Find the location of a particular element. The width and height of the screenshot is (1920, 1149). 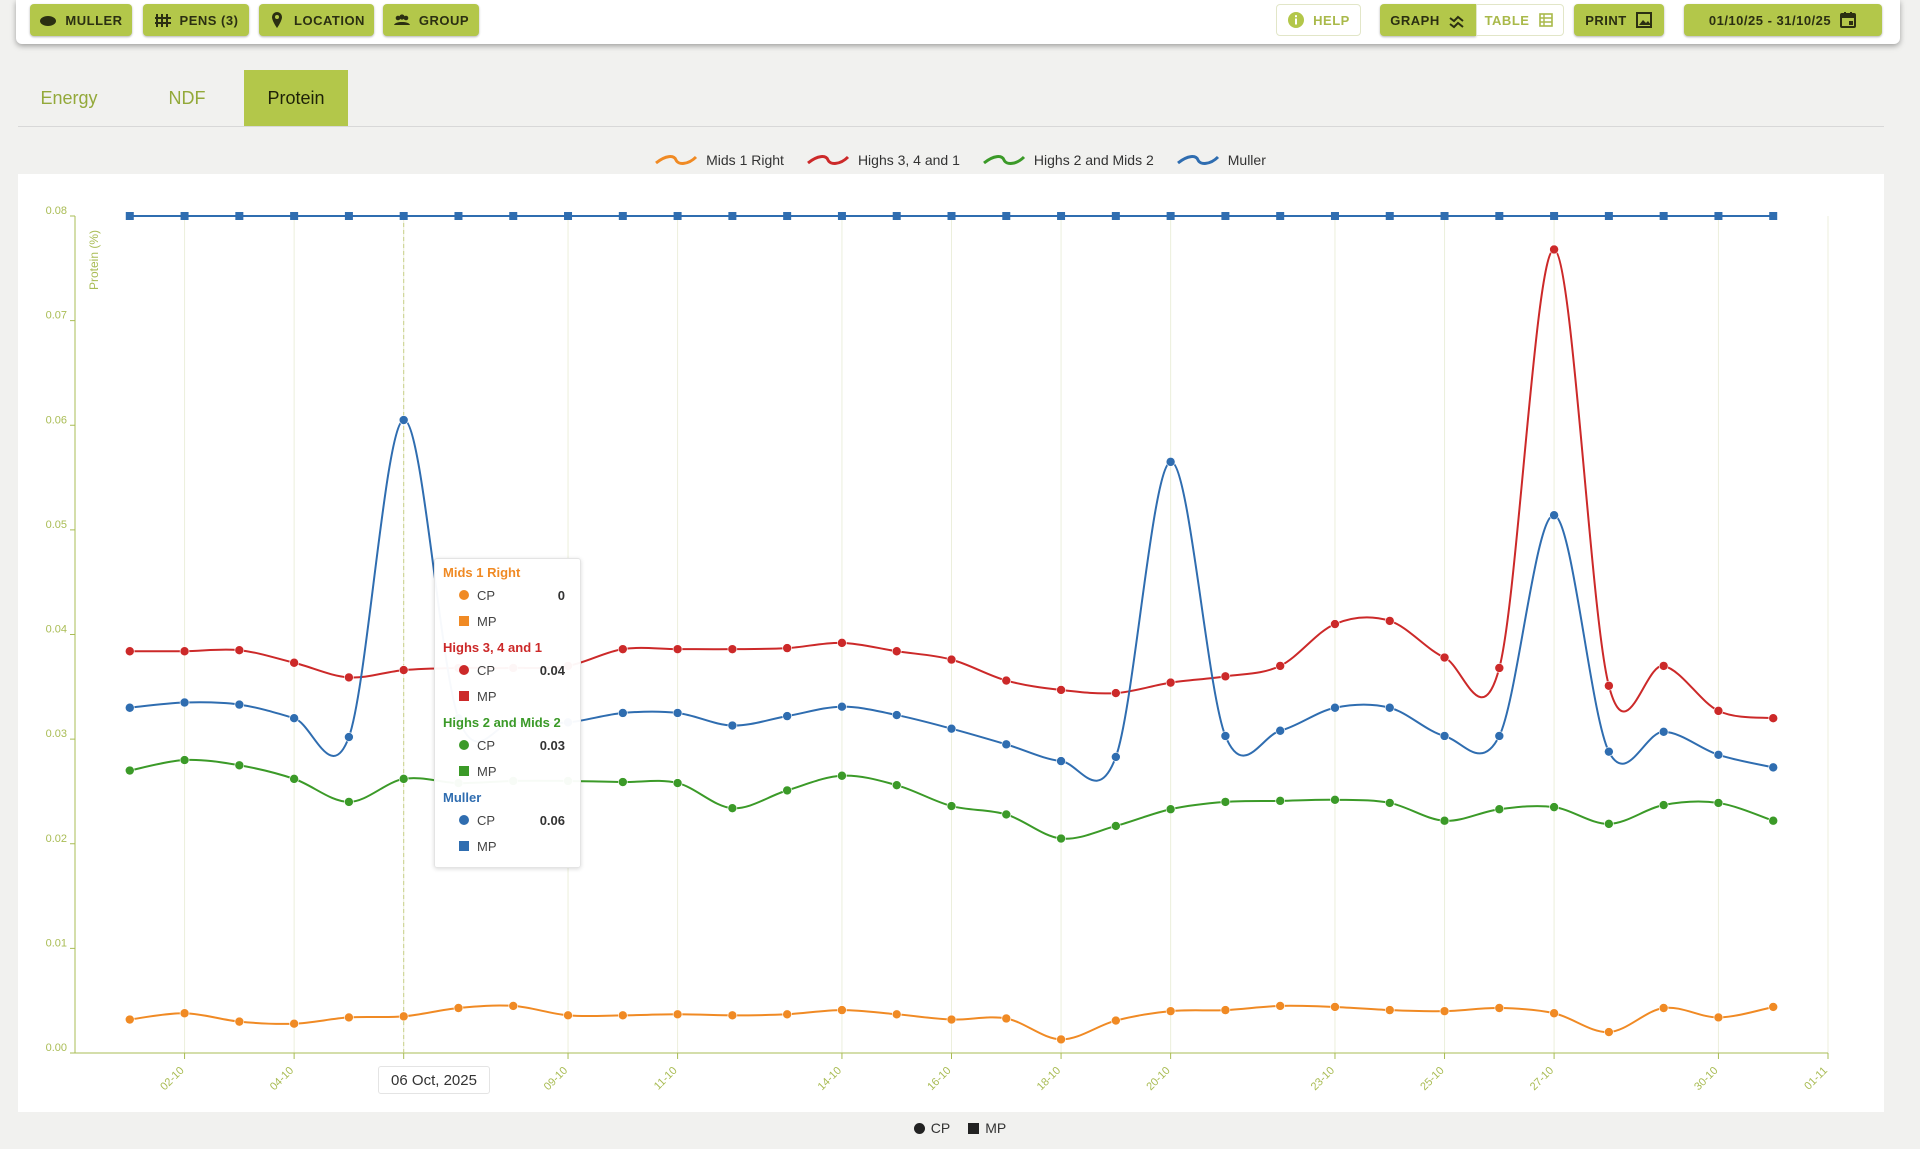

legend-item-highs-2-and-mids-2: Highs 2 and Mids 2 is located at coordinates (1068, 160).